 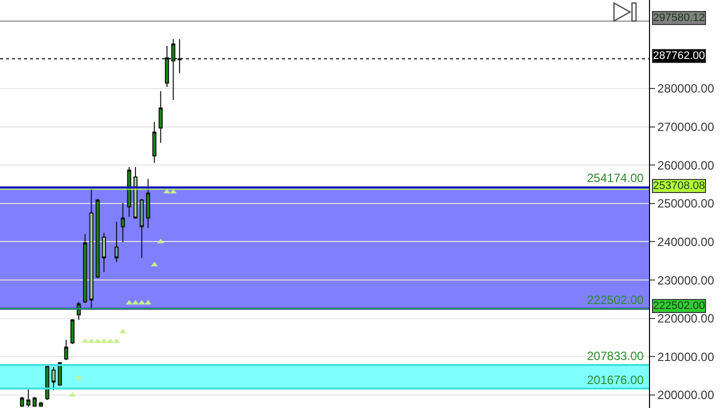 I want to click on y-tick-label: 260000.00, so click(x=685, y=165).